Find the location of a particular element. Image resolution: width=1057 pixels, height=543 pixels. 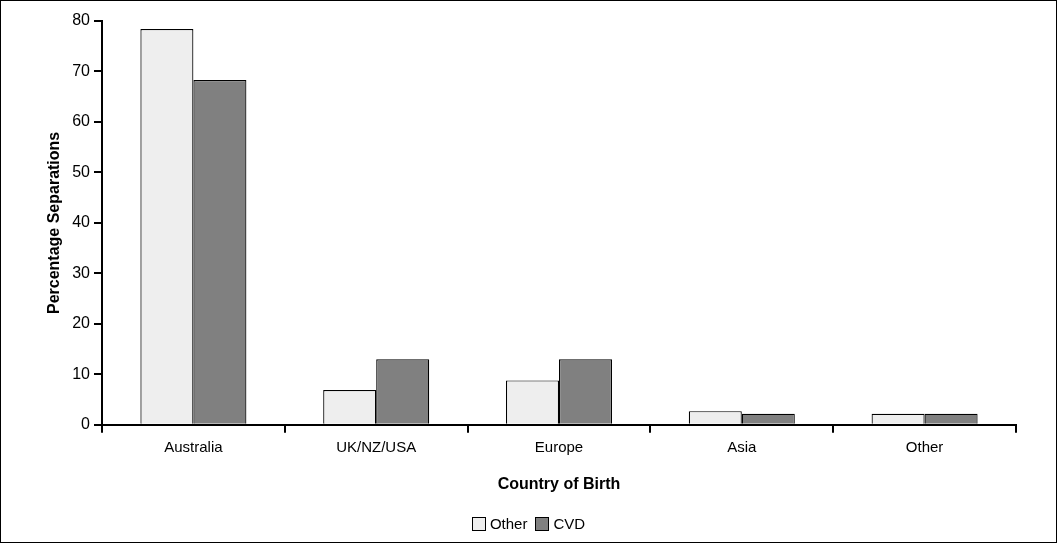

x-tick-label: Asia is located at coordinates (742, 446).